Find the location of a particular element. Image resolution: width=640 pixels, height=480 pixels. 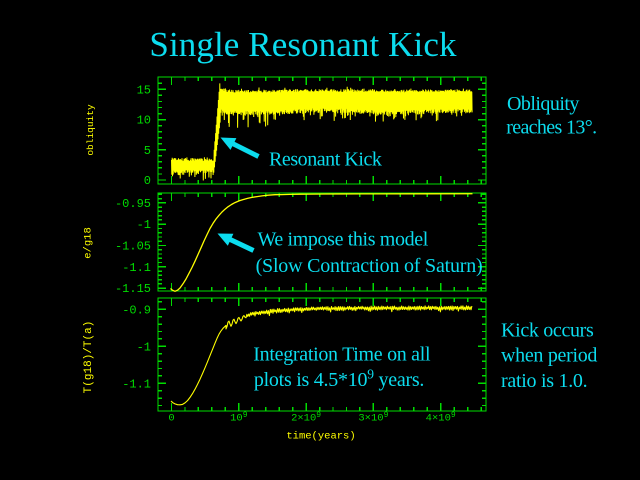

svg-text: when period is located at coordinates (549, 356).